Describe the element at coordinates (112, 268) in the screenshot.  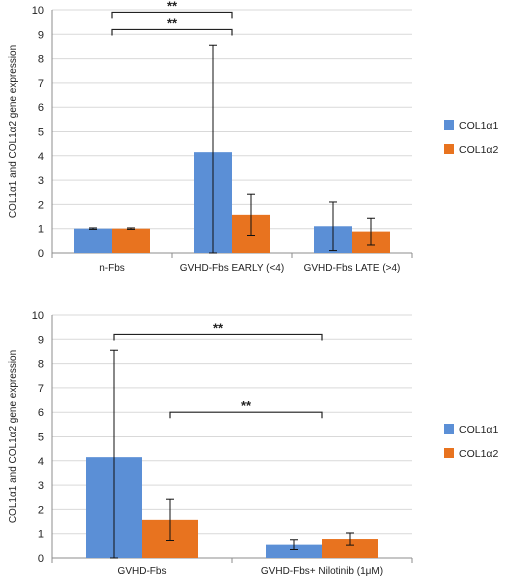
I see `category-label: n-Fbs` at that location.